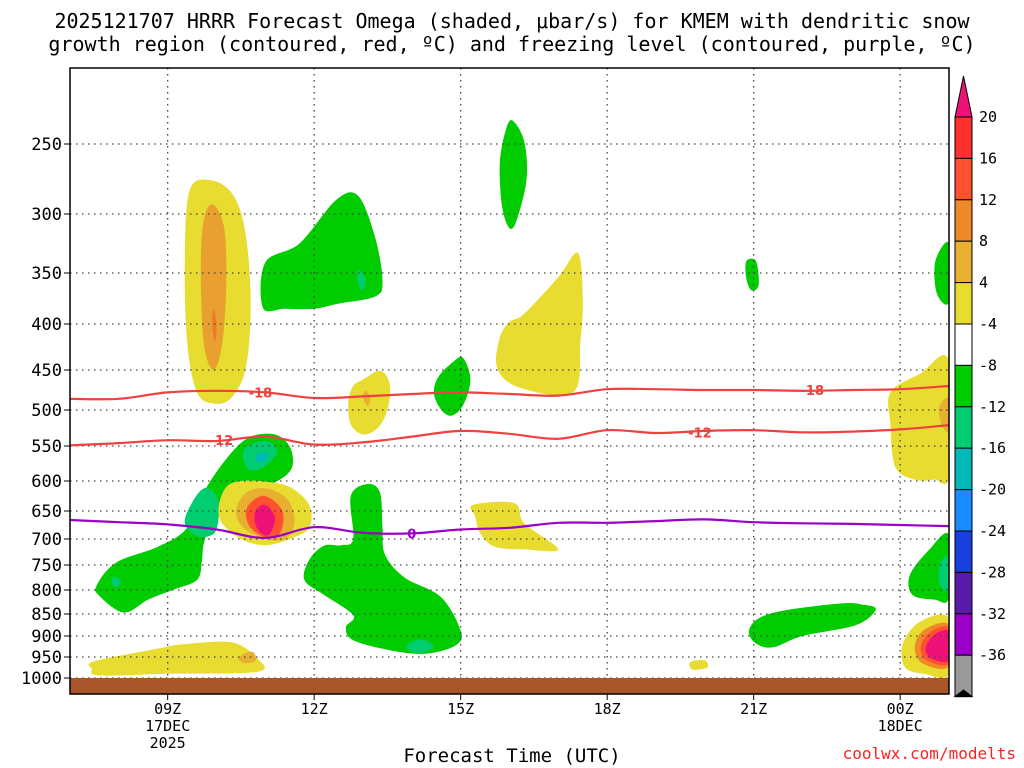  Describe the element at coordinates (607, 709) in the screenshot. I see `x-tick-label-18Z: 18Z` at that location.